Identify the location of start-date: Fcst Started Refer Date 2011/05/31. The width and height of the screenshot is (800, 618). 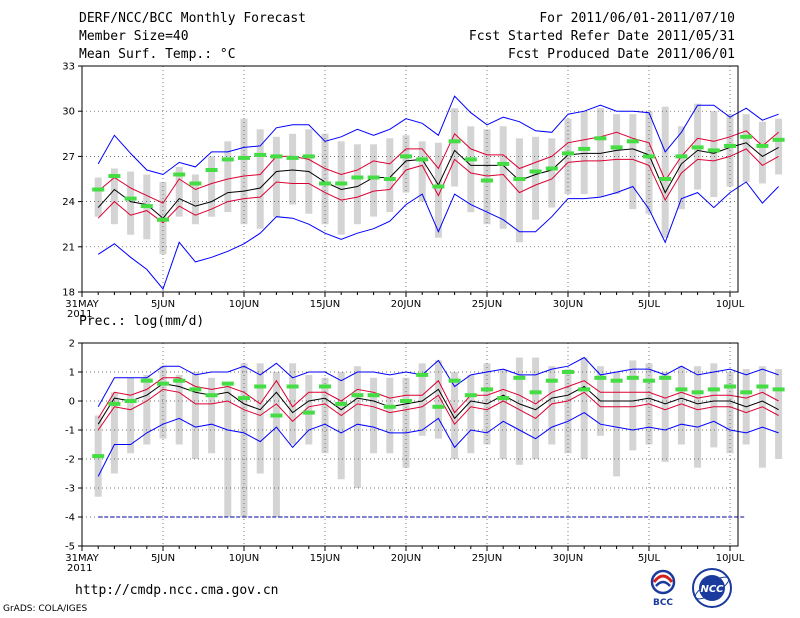
(601, 36).